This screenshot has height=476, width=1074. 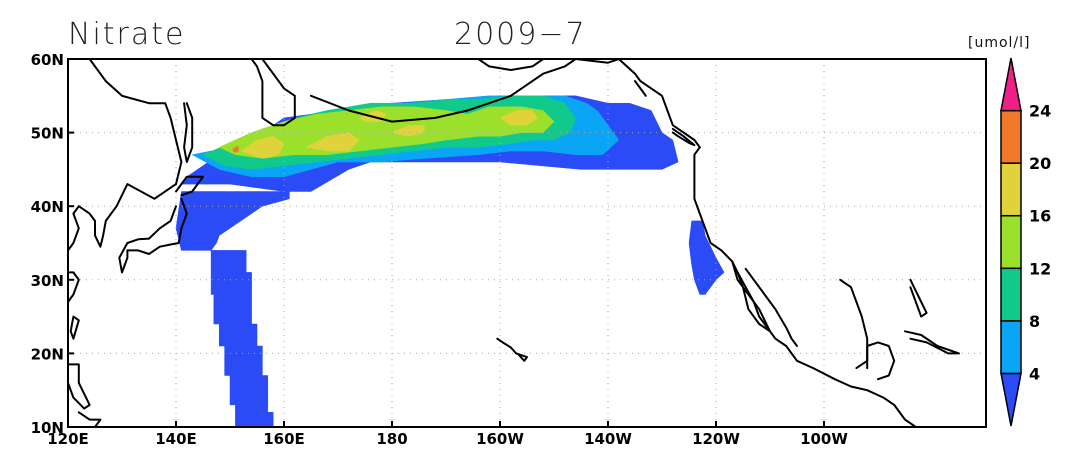 What do you see at coordinates (89, 419) in the screenshot?
I see `coastline-philippines-visayas` at bounding box center [89, 419].